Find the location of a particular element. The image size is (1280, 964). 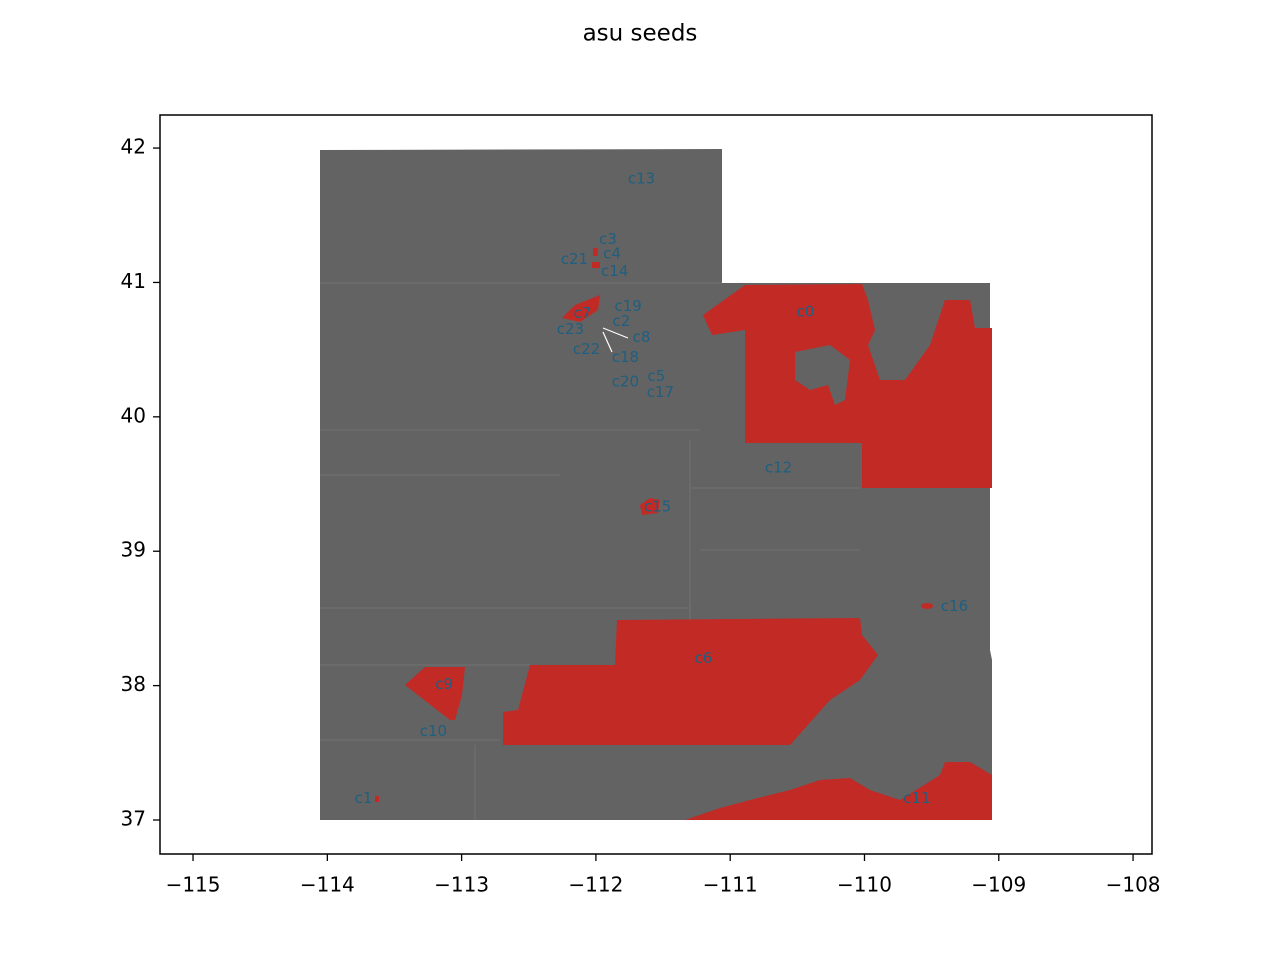

seed-label: c13 is located at coordinates (641, 178).